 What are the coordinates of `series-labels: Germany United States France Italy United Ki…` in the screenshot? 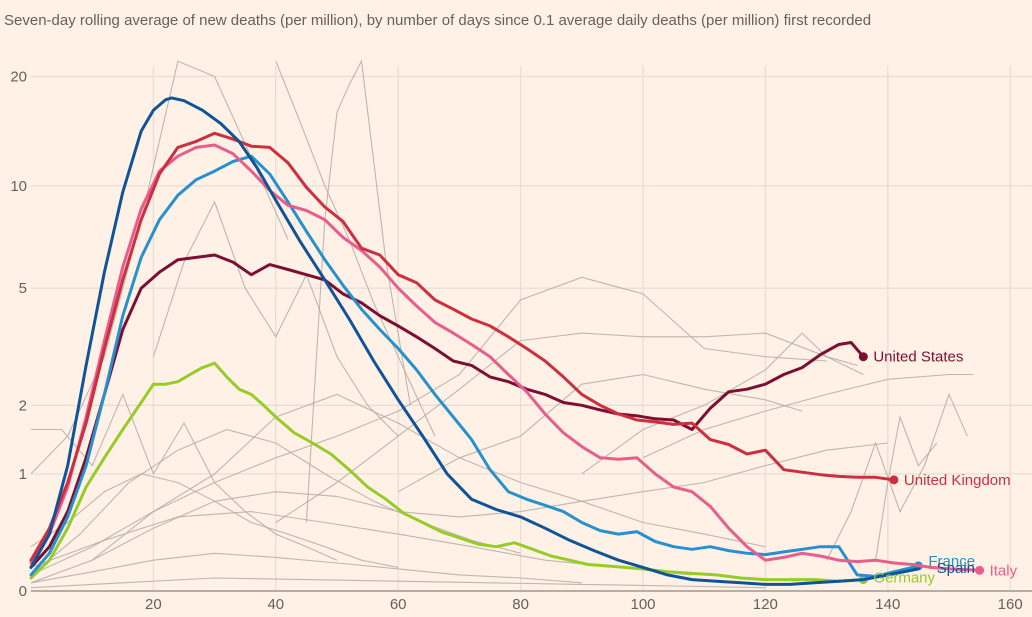 It's located at (945, 468).